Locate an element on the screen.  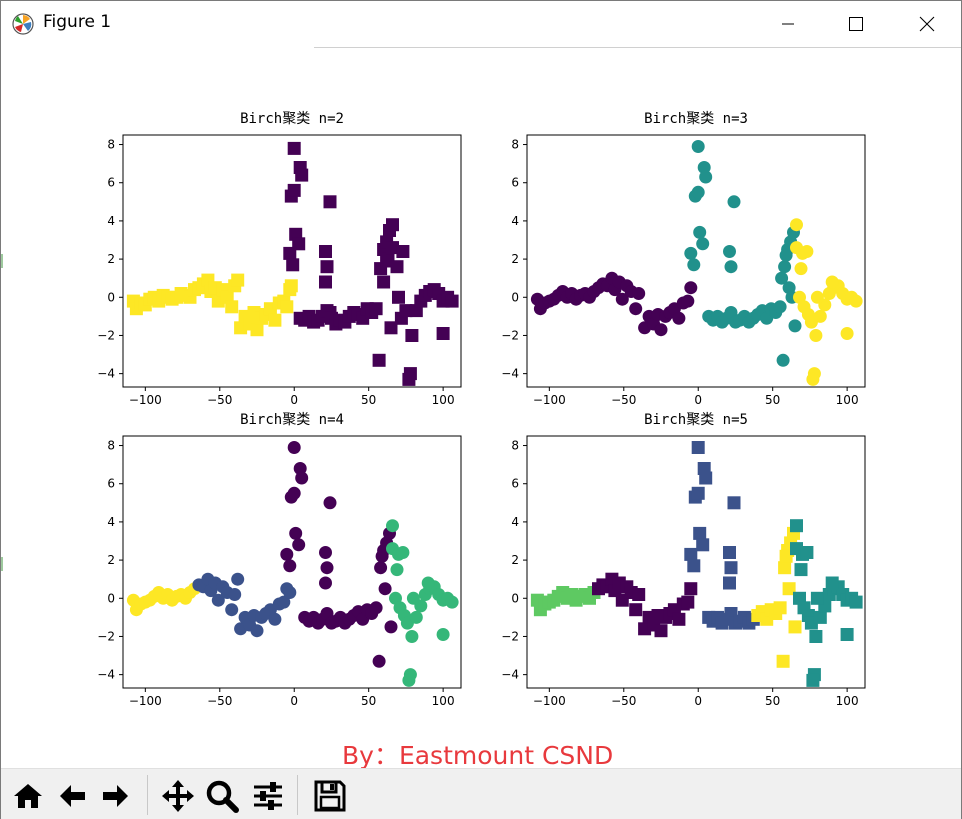
window-title: Figure 1 is located at coordinates (77, 22).